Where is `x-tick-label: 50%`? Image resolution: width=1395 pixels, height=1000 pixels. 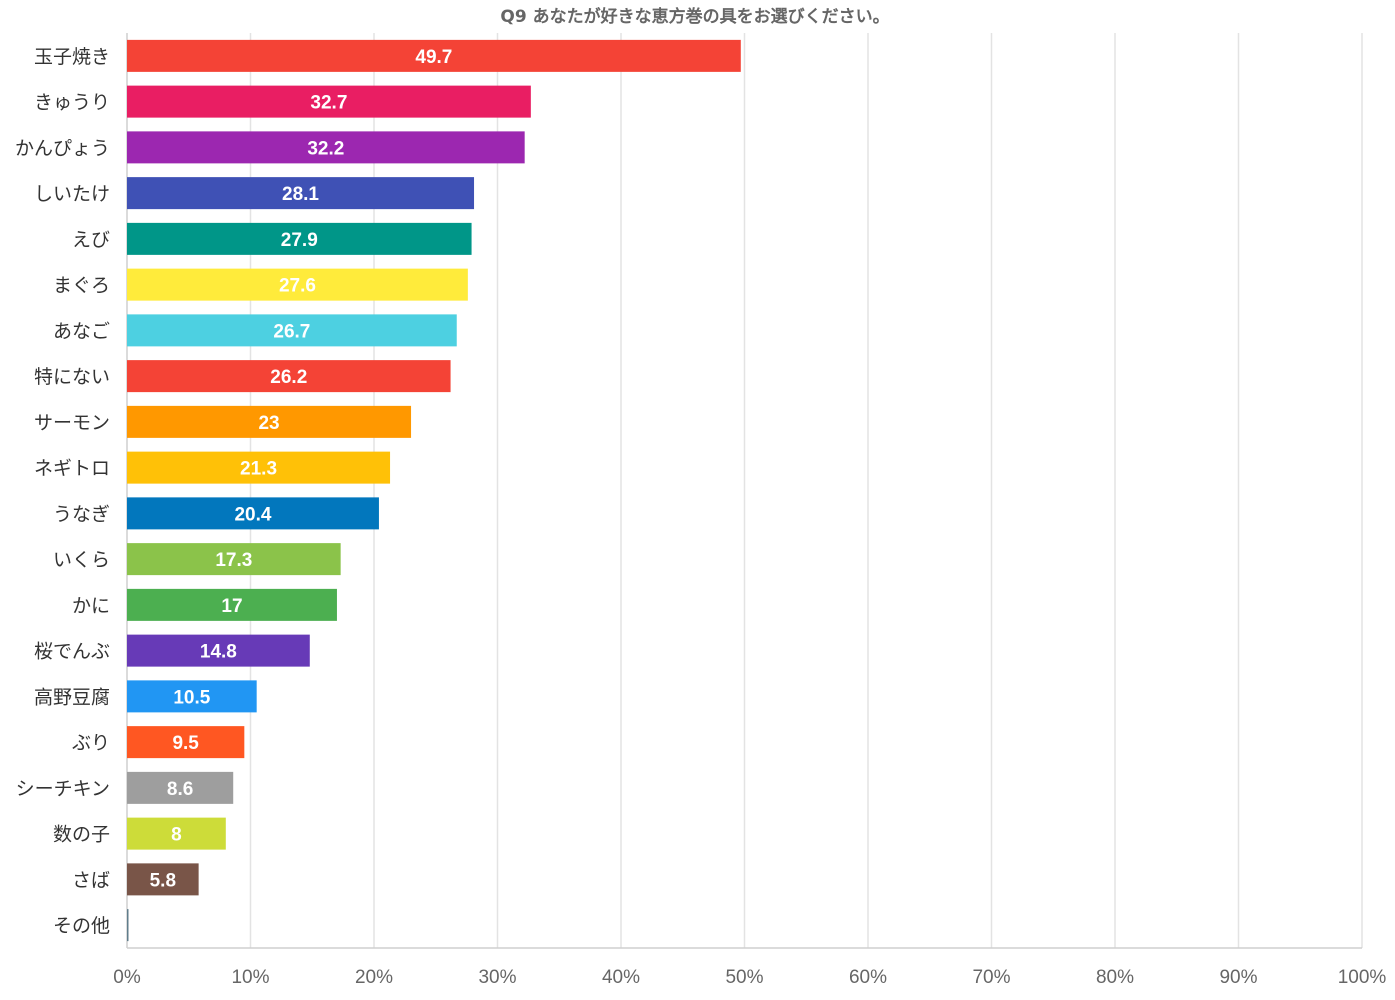 x-tick-label: 50% is located at coordinates (744, 977).